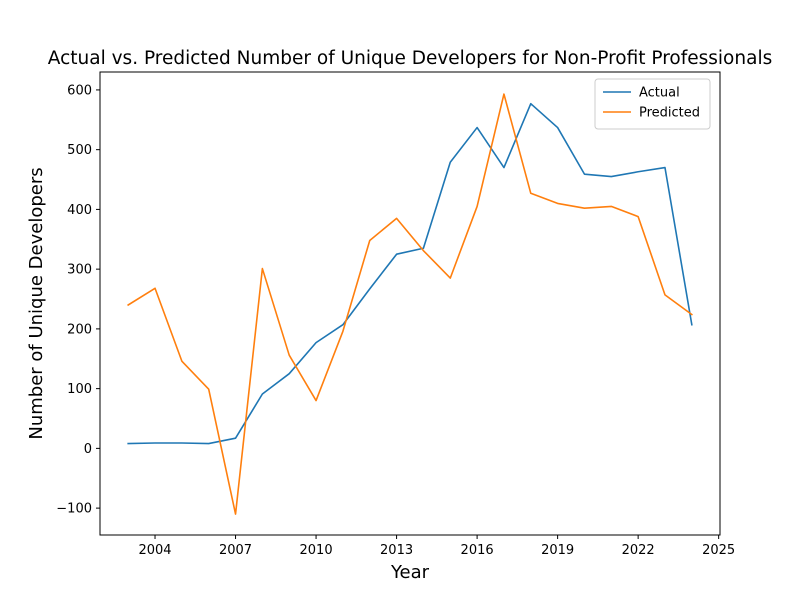  I want to click on x-tick-label: 2016, so click(477, 550).